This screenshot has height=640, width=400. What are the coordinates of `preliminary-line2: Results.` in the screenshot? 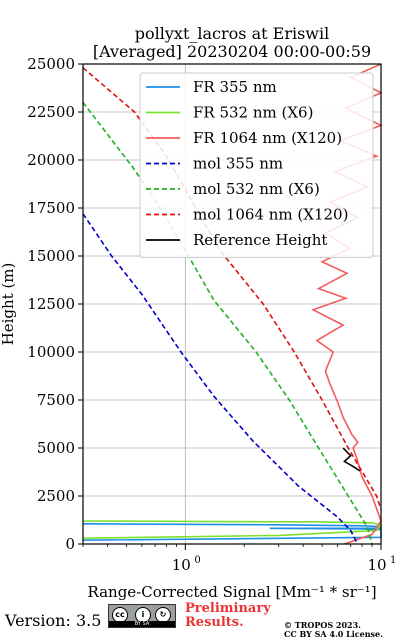 It's located at (214, 622).